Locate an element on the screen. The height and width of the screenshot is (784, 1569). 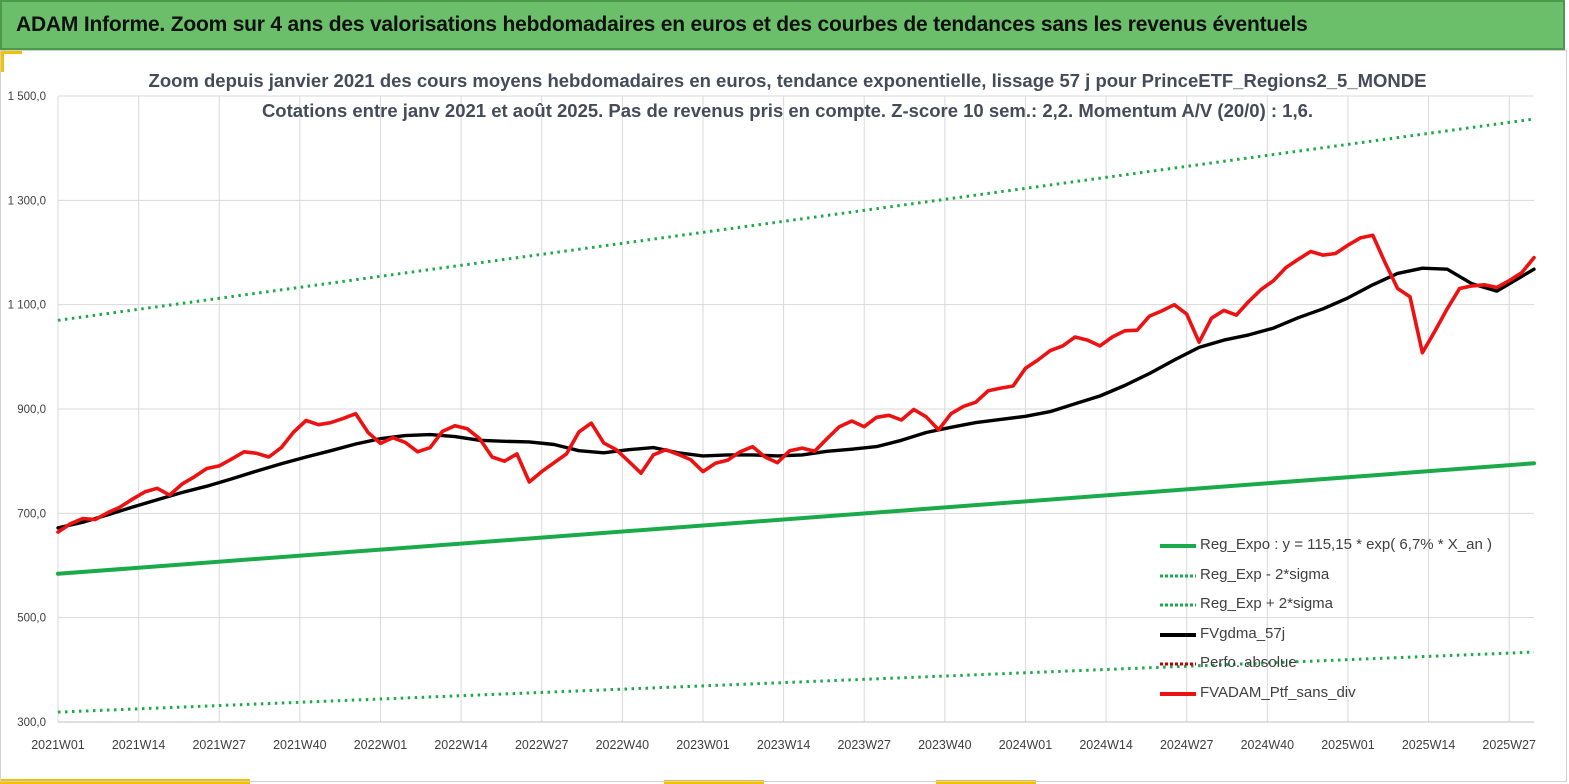
x-tick-label: 2021W01 is located at coordinates (58, 745).